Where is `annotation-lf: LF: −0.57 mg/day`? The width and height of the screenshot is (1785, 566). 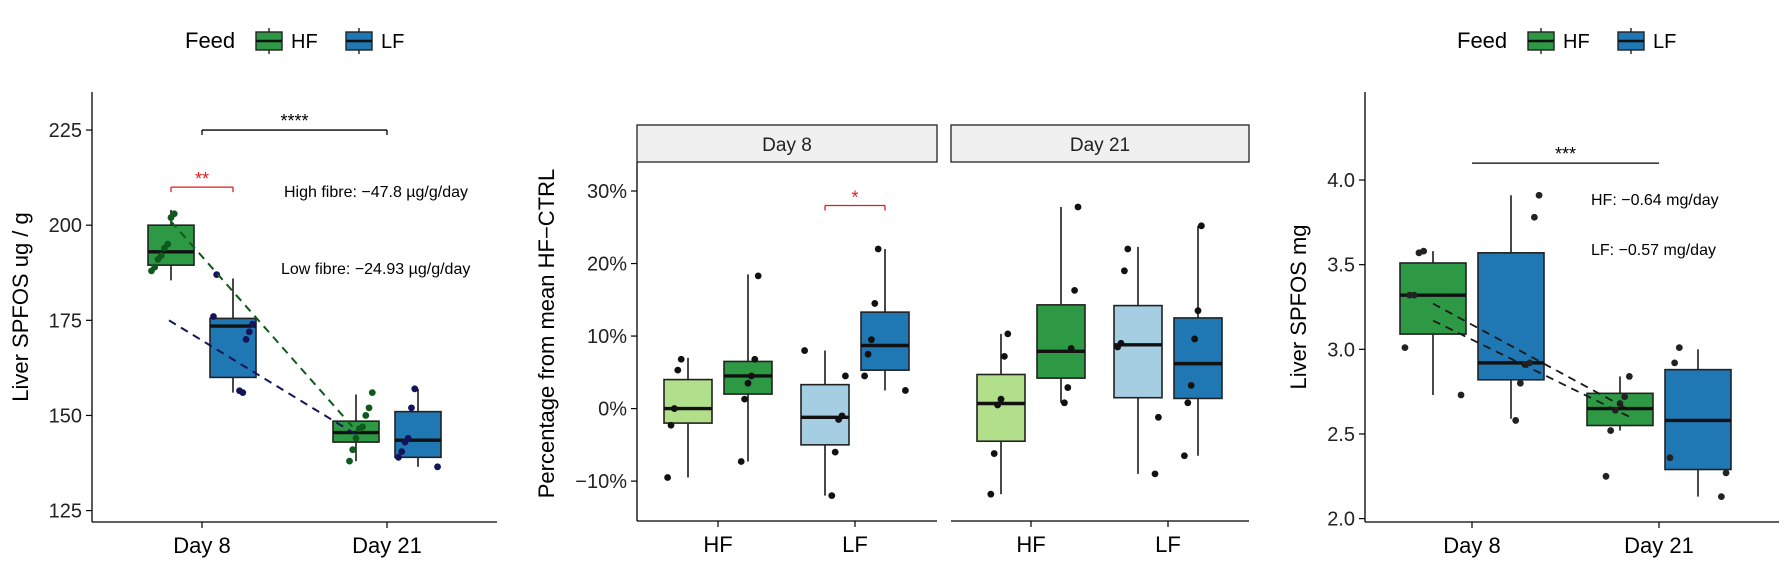
annotation-lf: LF: −0.57 mg/day is located at coordinates (1653, 250).